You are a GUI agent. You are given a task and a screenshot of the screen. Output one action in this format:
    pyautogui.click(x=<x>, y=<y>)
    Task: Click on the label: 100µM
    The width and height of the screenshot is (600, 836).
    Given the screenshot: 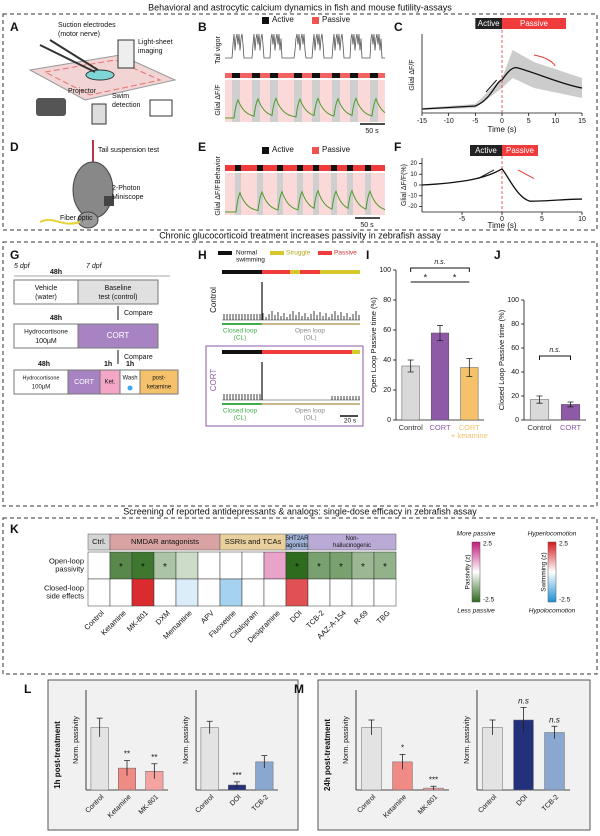 What is the action you would take?
    pyautogui.click(x=46, y=341)
    